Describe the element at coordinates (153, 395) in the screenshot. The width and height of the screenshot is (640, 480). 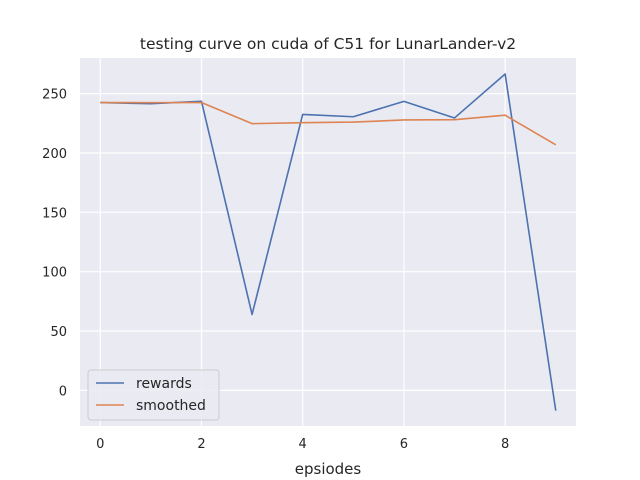
I see `legend: rewards smoothed` at that location.